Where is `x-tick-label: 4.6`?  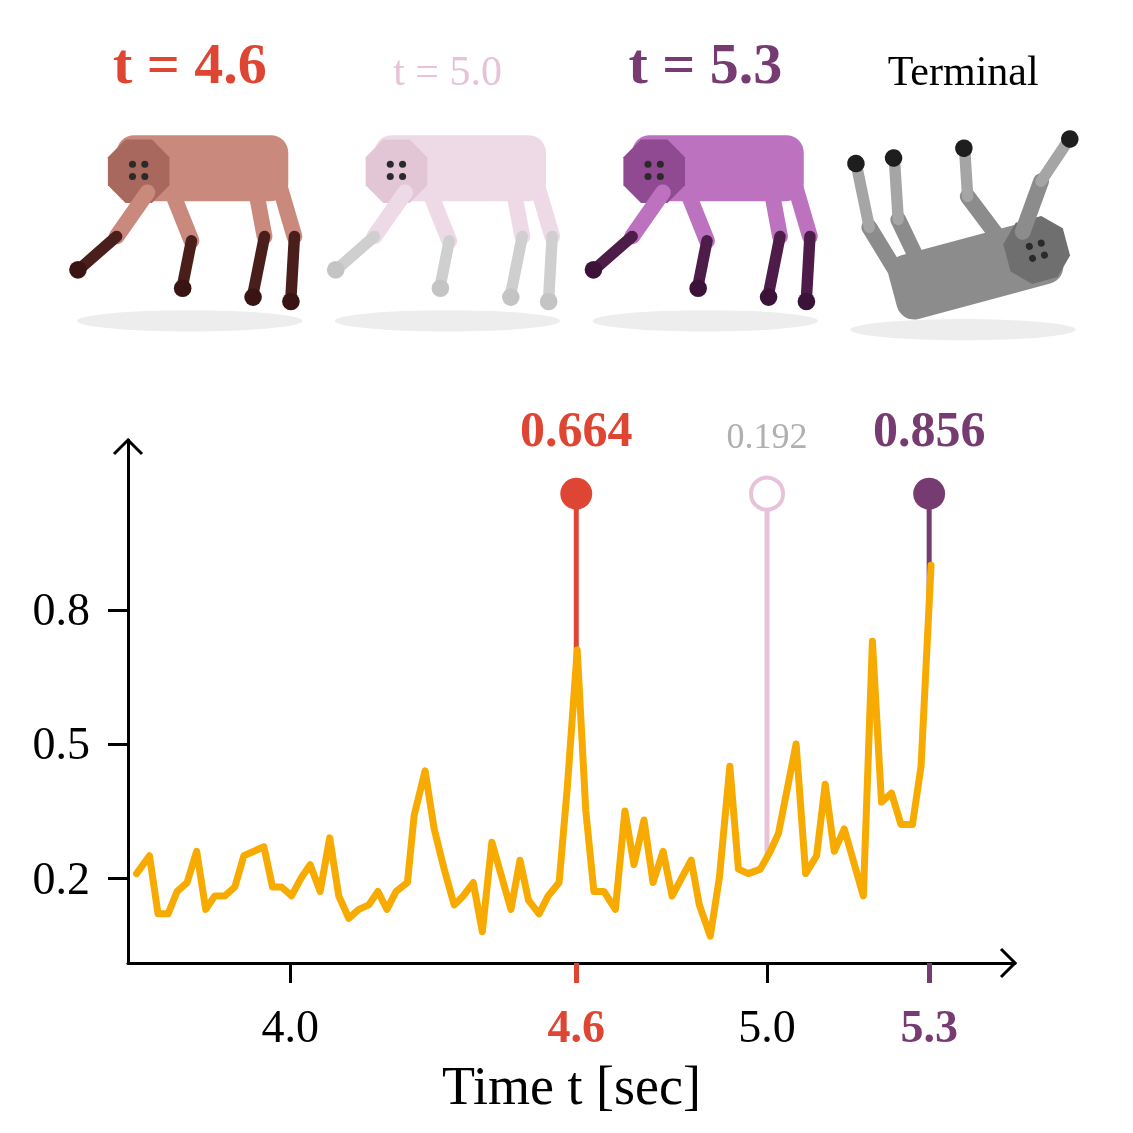
x-tick-label: 4.6 is located at coordinates (576, 1026).